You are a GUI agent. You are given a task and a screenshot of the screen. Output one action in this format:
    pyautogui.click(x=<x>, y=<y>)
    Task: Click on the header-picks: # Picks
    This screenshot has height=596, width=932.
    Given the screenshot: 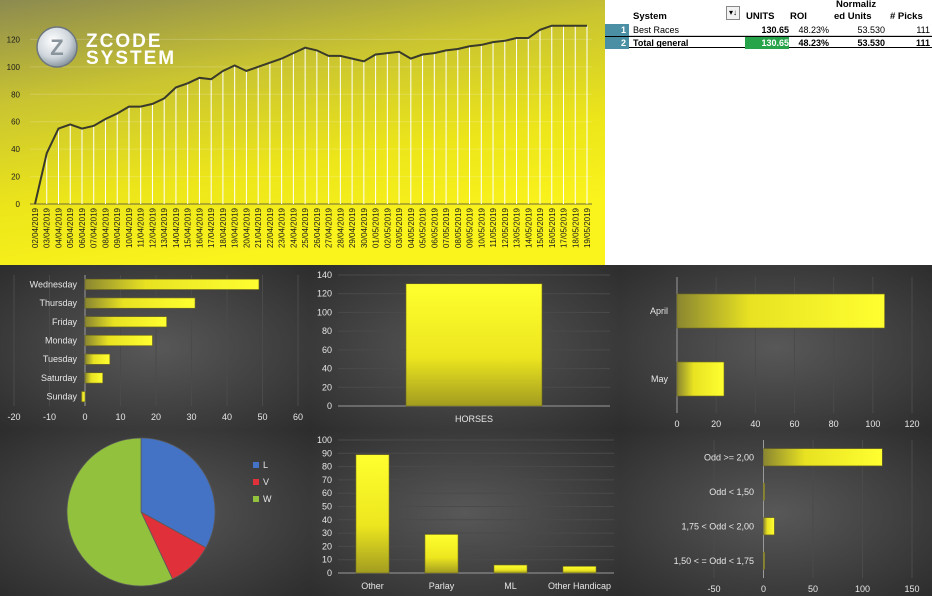 What is the action you would take?
    pyautogui.click(x=906, y=16)
    